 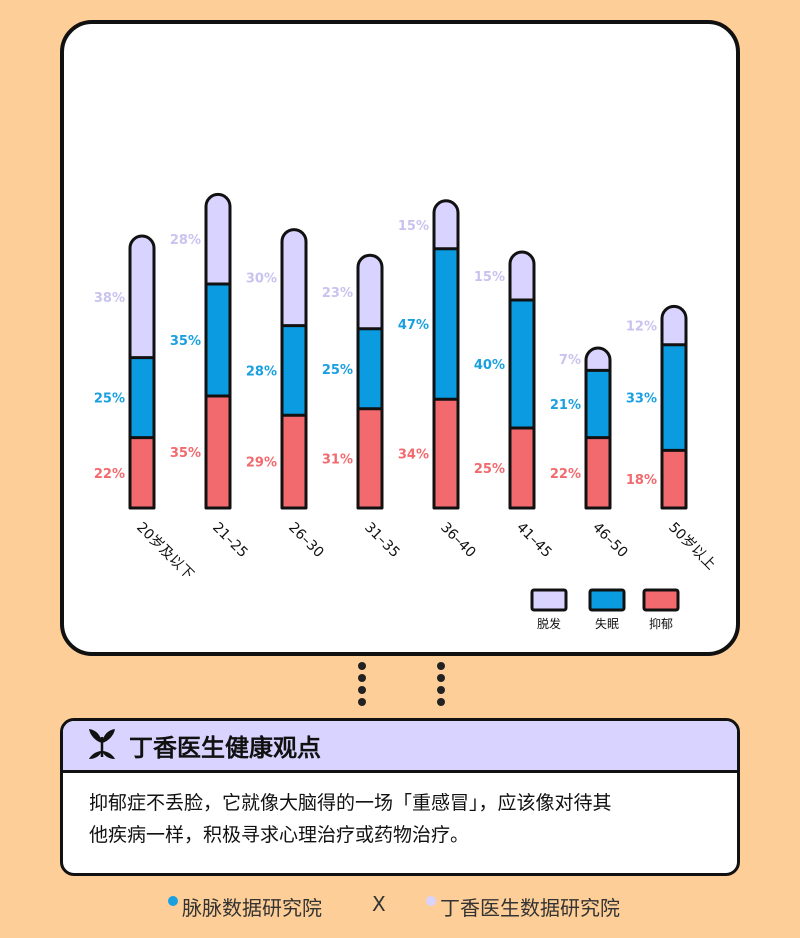 I want to click on footer-separator: X, so click(x=379, y=904).